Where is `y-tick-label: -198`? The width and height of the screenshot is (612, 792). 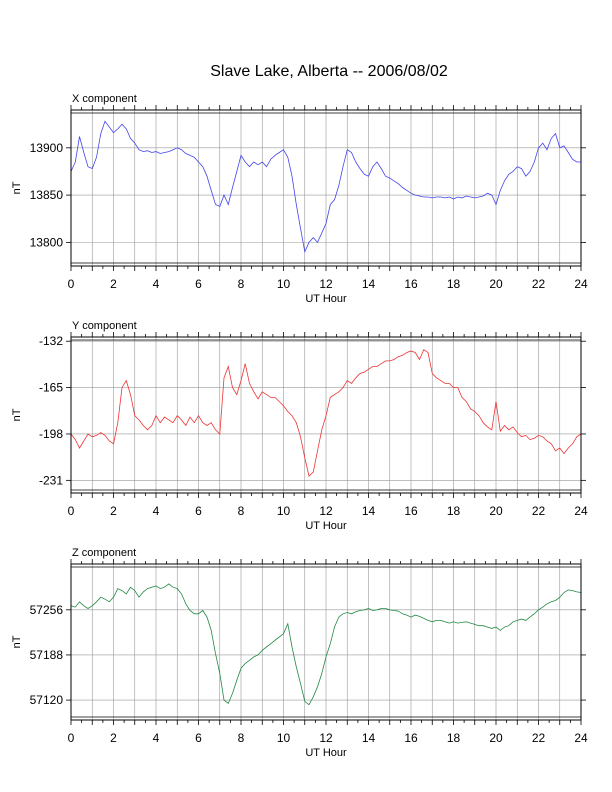
y-tick-label: -198 is located at coordinates (51, 434).